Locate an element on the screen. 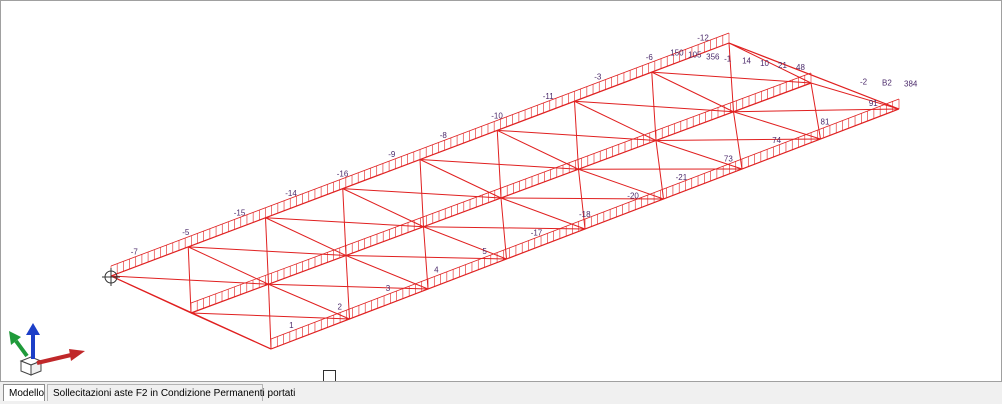 This screenshot has height=404, width=1002. top-chord-label: -9 is located at coordinates (392, 154).